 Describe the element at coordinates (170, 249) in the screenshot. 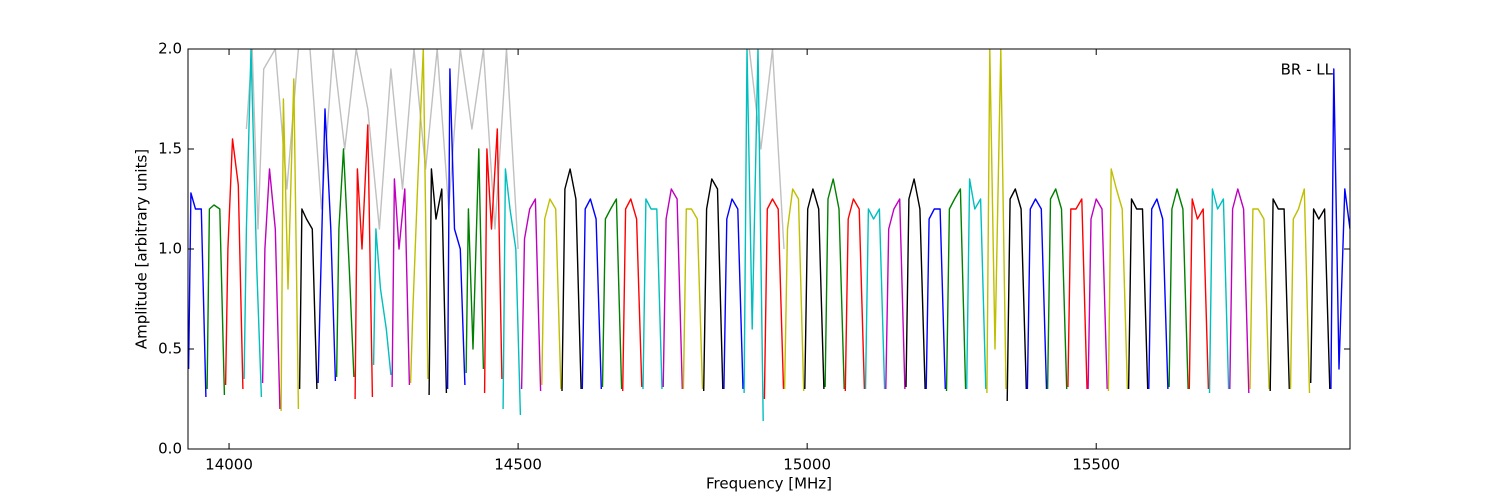

I see `y-tick-label: 1.0` at that location.